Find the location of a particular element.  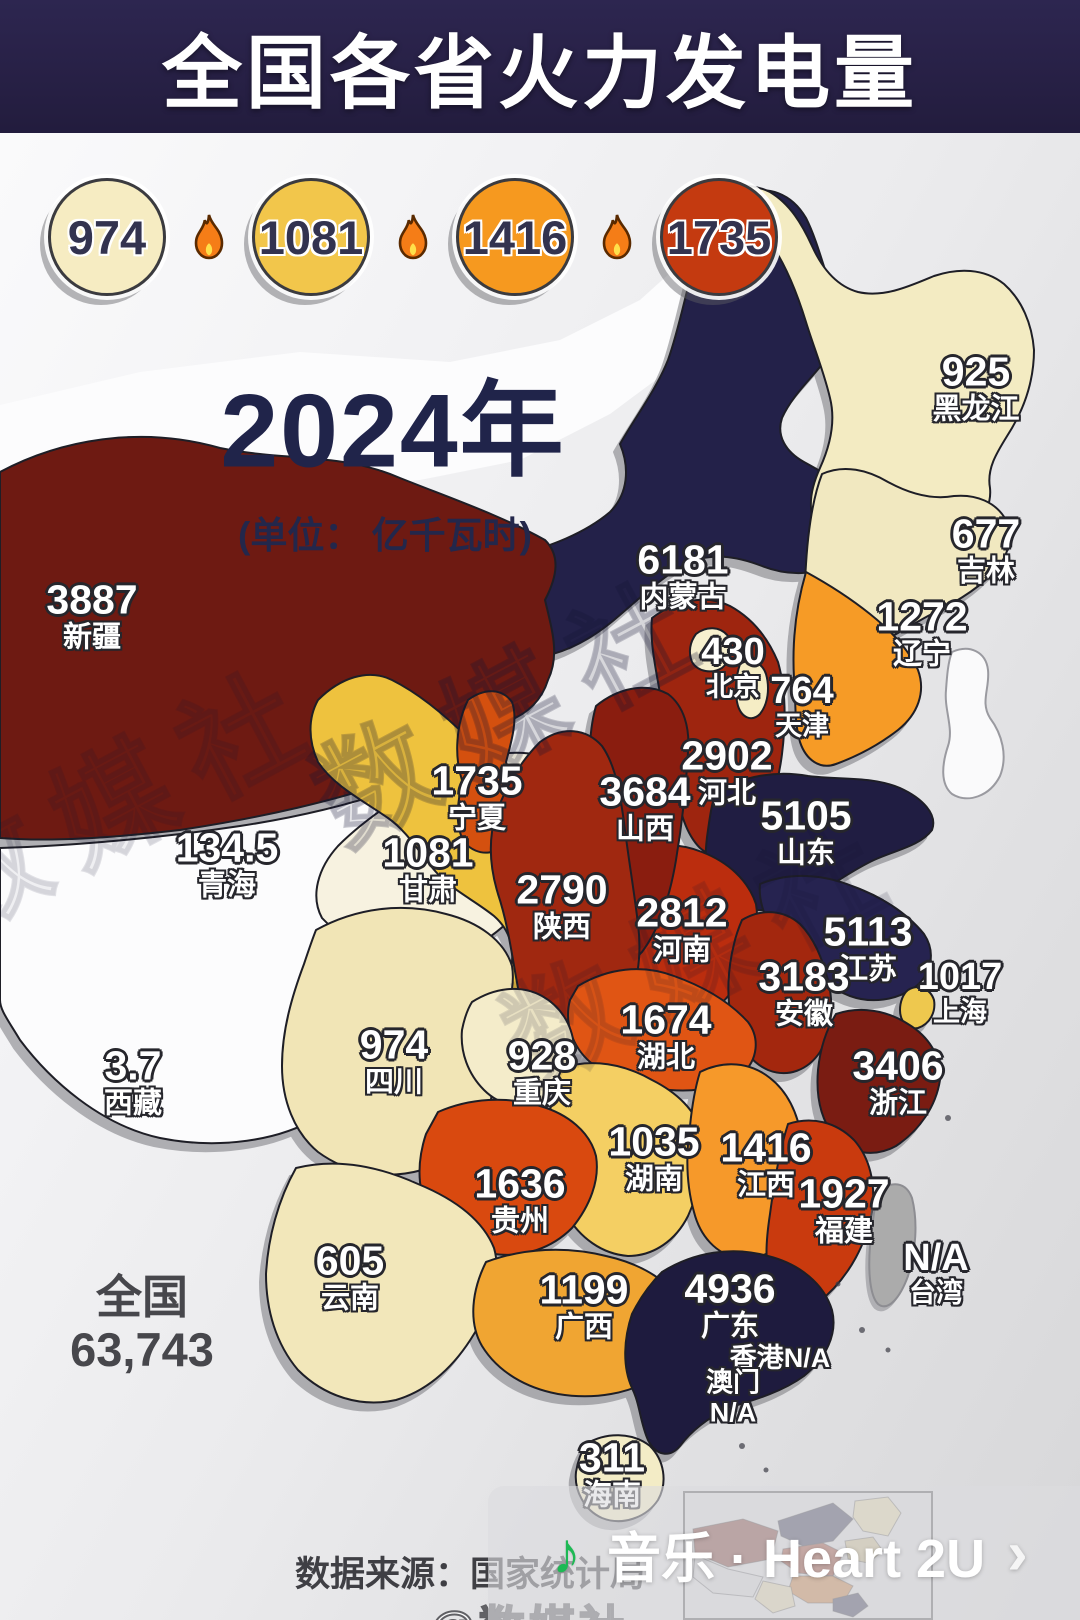

province-label-gansu: 1081 甘肃 is located at coordinates (428, 868).